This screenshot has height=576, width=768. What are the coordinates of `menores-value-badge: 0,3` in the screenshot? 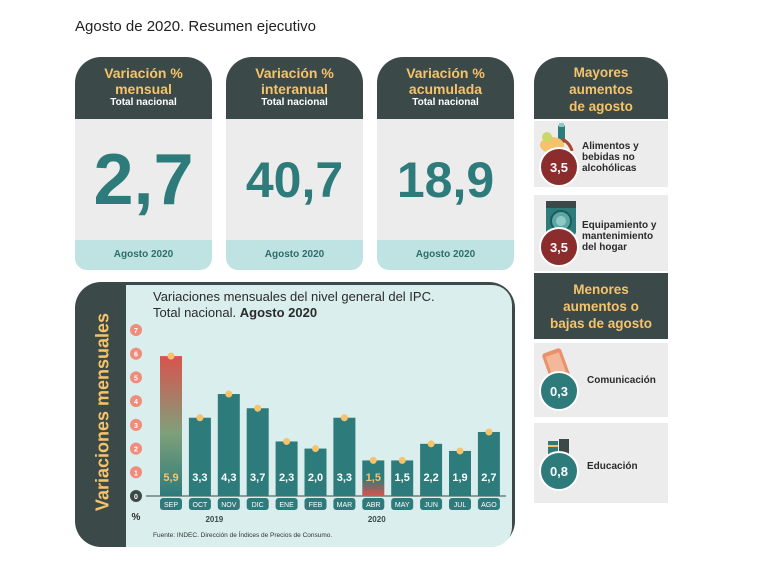 It's located at (559, 391).